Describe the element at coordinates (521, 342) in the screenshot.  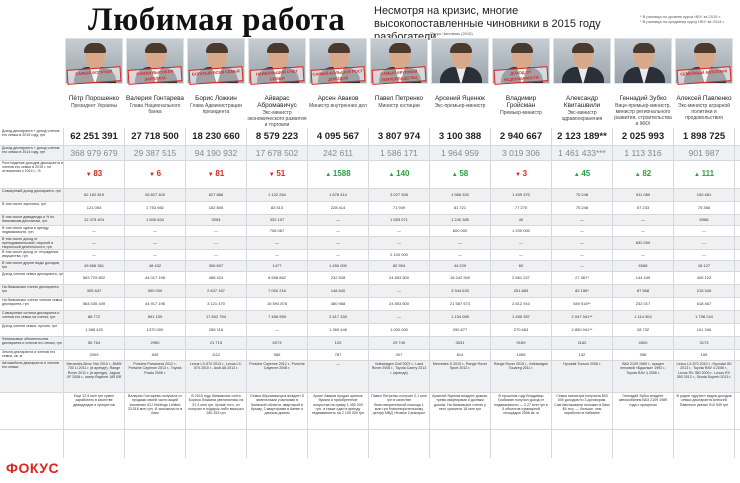
I see `table-cell: 9159` at that location.